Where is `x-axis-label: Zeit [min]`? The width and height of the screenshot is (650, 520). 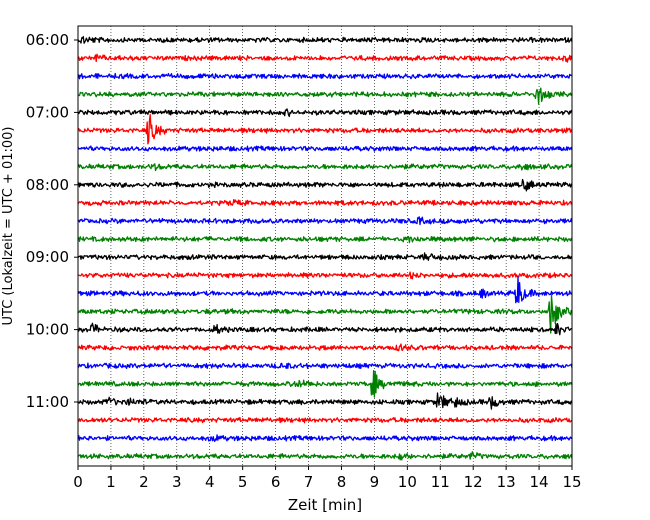 x-axis-label: Zeit [min] is located at coordinates (325, 505).